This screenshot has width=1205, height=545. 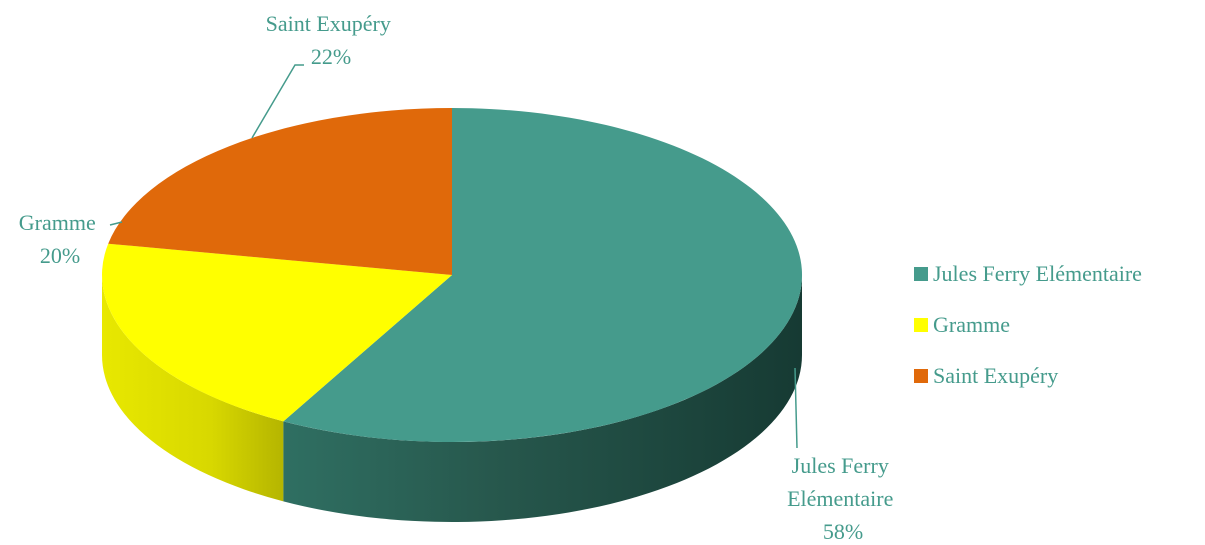 What do you see at coordinates (995, 375) in the screenshot?
I see `legend-label-saint-exupery: Saint Exupéry` at bounding box center [995, 375].